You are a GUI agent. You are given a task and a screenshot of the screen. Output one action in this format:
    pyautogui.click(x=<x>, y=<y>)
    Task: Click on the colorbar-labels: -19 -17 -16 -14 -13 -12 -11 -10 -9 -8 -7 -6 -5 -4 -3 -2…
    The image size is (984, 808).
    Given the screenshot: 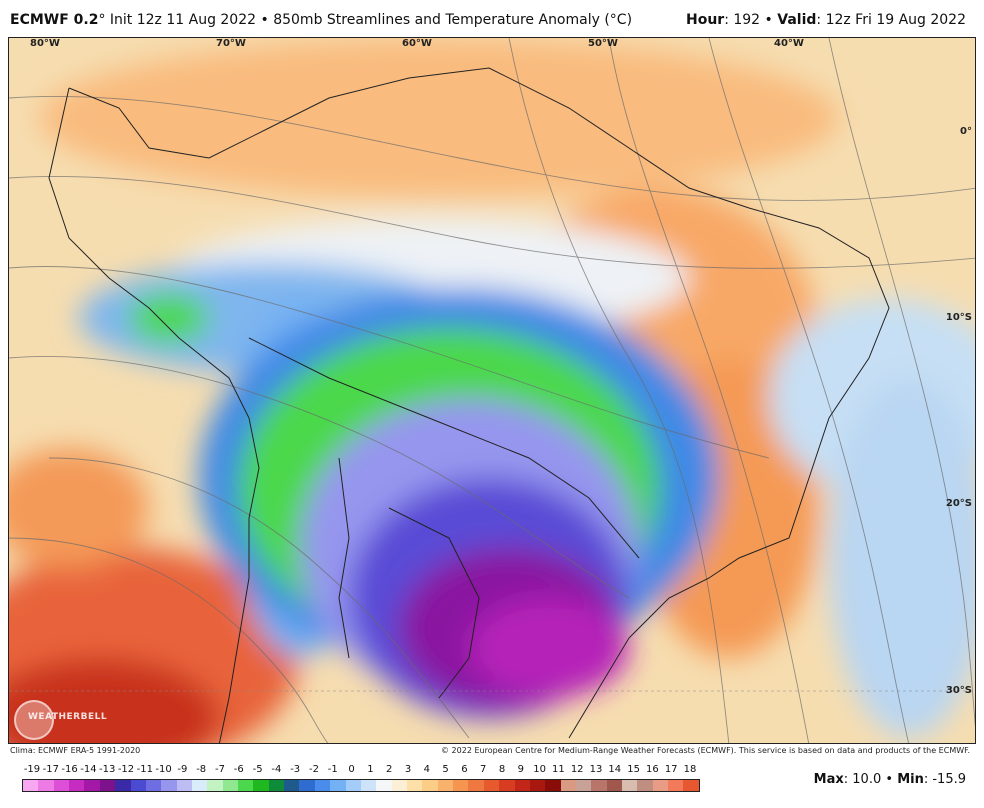 What is the action you would take?
    pyautogui.click(x=362, y=771)
    